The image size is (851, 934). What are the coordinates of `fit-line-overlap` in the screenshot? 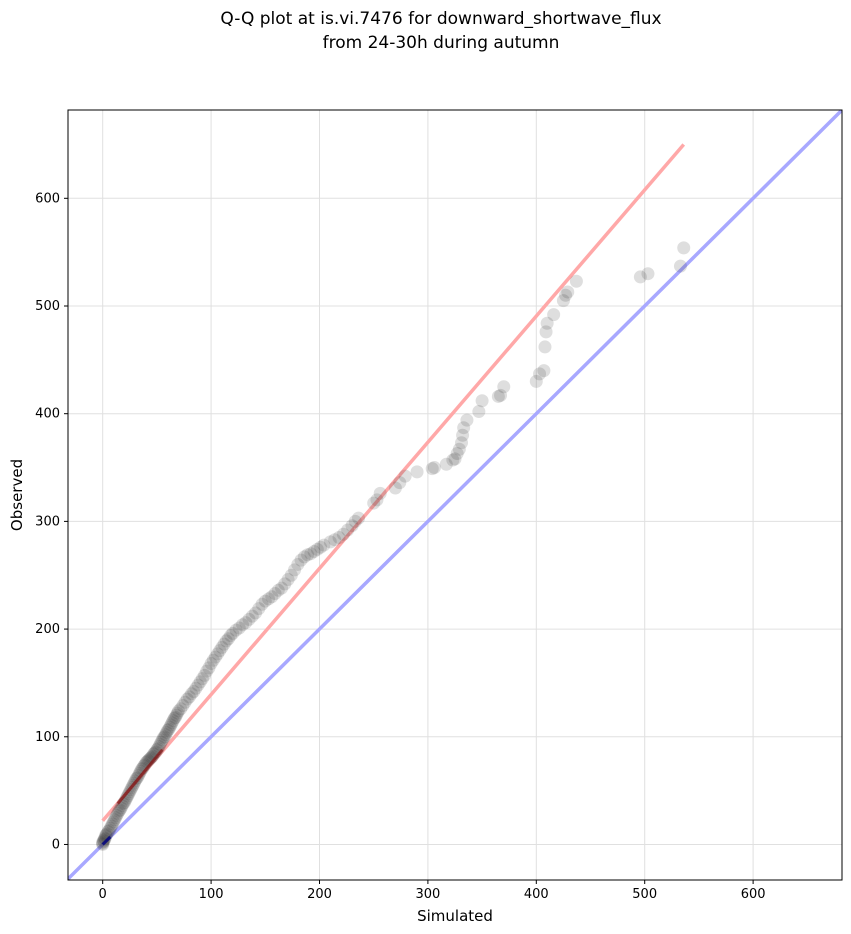 It's located at (140, 776).